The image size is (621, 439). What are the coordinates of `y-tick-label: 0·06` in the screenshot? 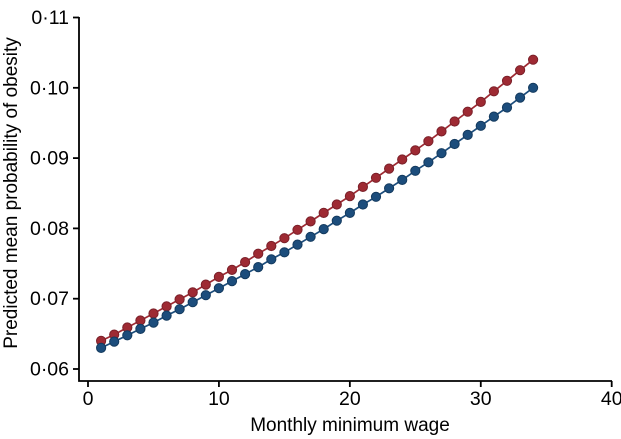 It's located at (49, 370).